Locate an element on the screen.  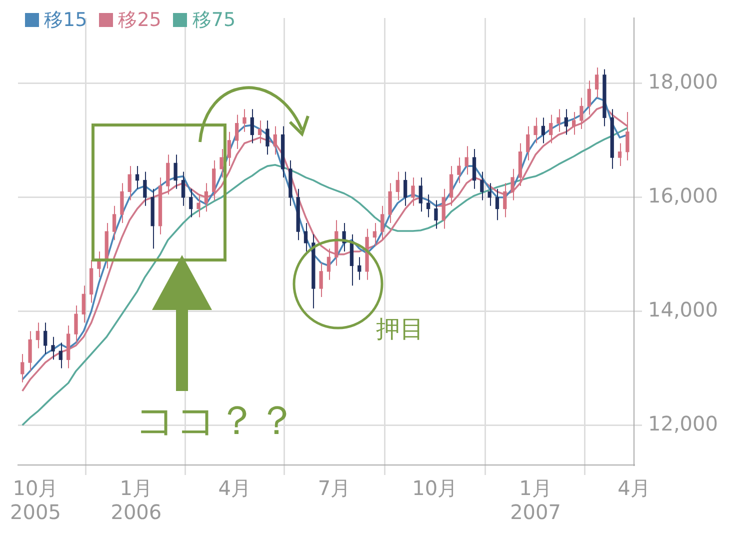
legend-label: 移15 is located at coordinates (66, 20).